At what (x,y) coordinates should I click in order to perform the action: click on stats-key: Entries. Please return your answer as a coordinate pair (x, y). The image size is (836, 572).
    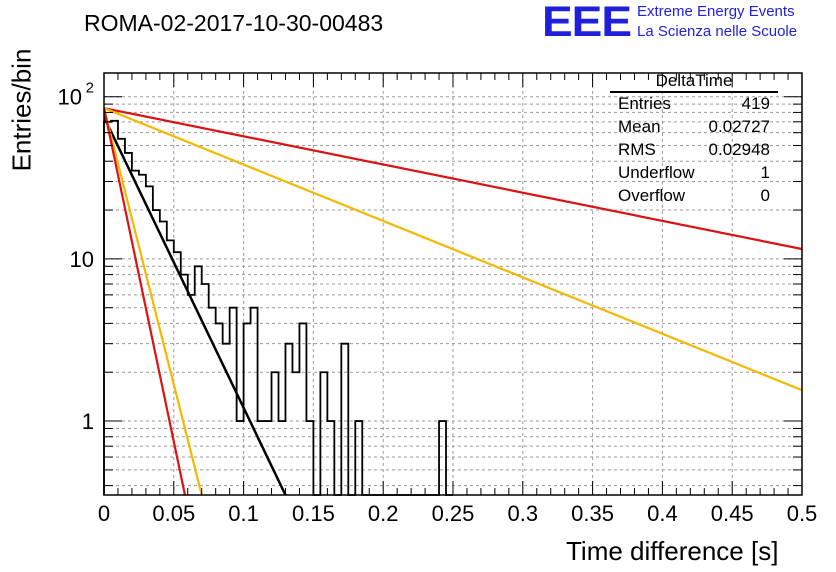
    Looking at the image, I should click on (644, 103).